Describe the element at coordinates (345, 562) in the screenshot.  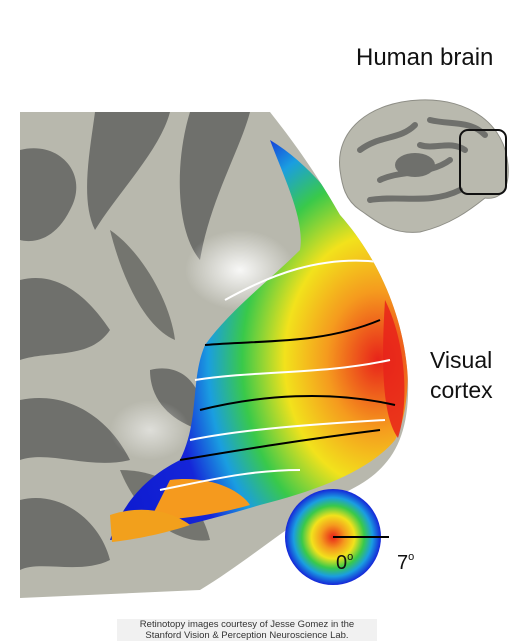
I see `legend-zero-label: 0o` at that location.